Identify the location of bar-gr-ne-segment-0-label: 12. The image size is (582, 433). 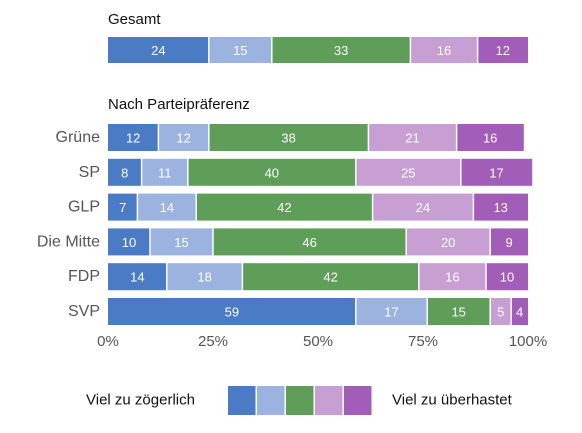
(133, 138).